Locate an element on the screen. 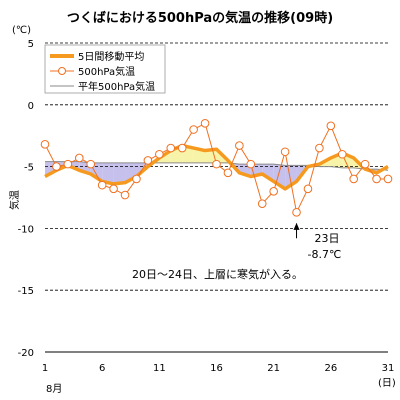 The width and height of the screenshot is (400, 400). y-tick-label: -20 is located at coordinates (26, 353).